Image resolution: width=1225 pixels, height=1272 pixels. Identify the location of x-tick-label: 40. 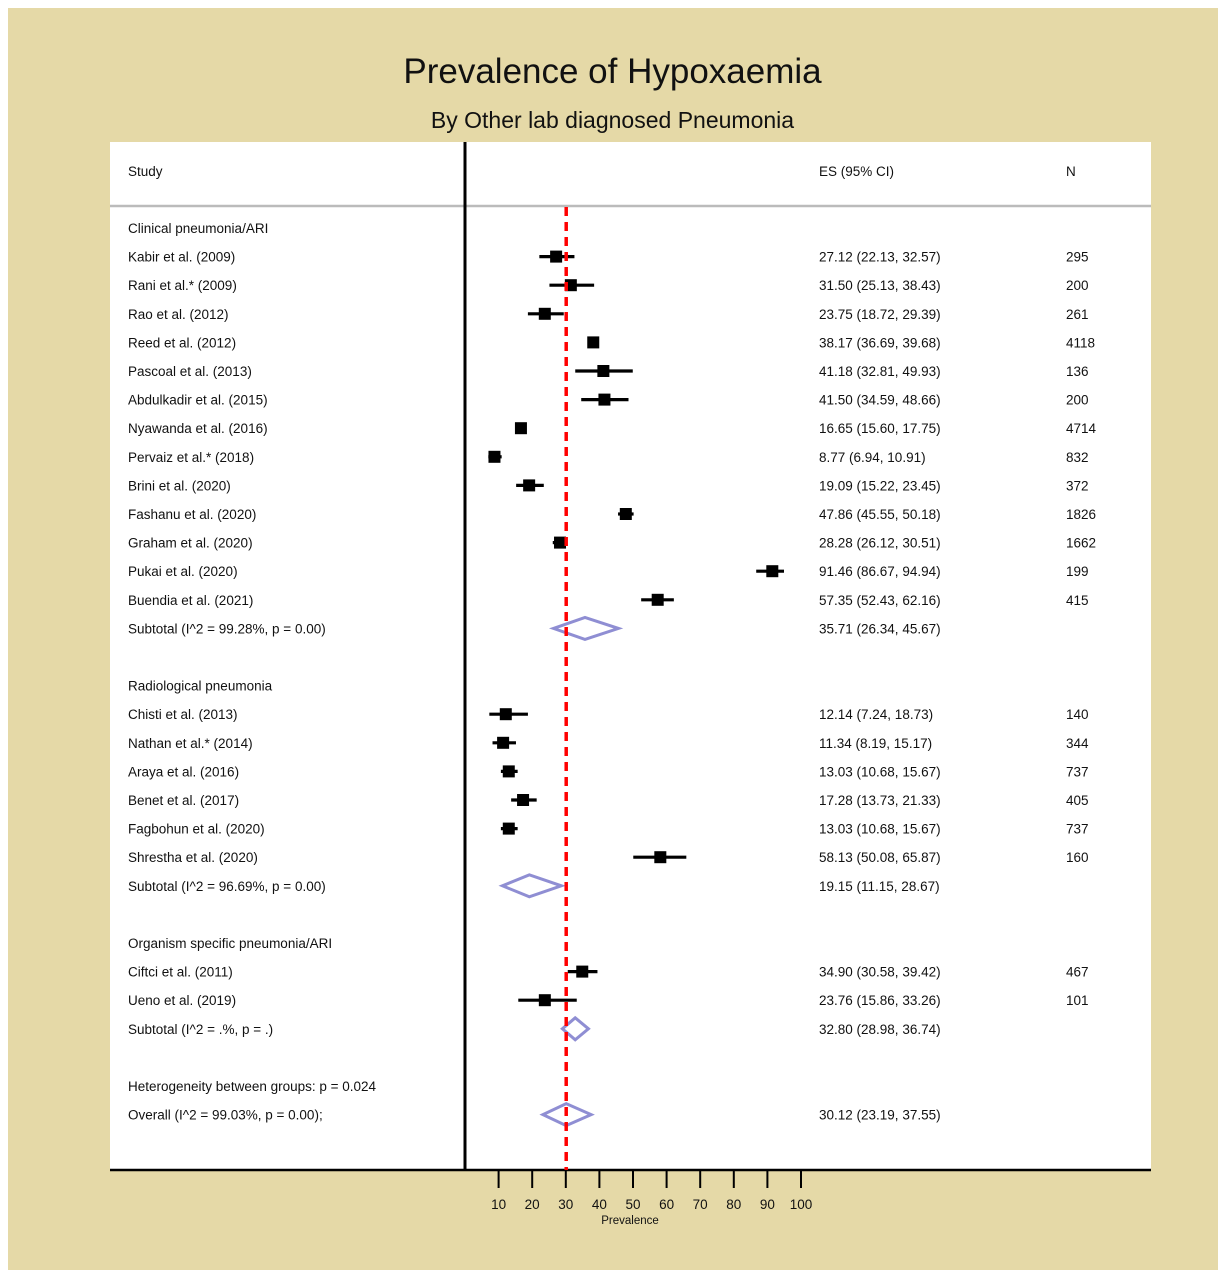
(599, 1204).